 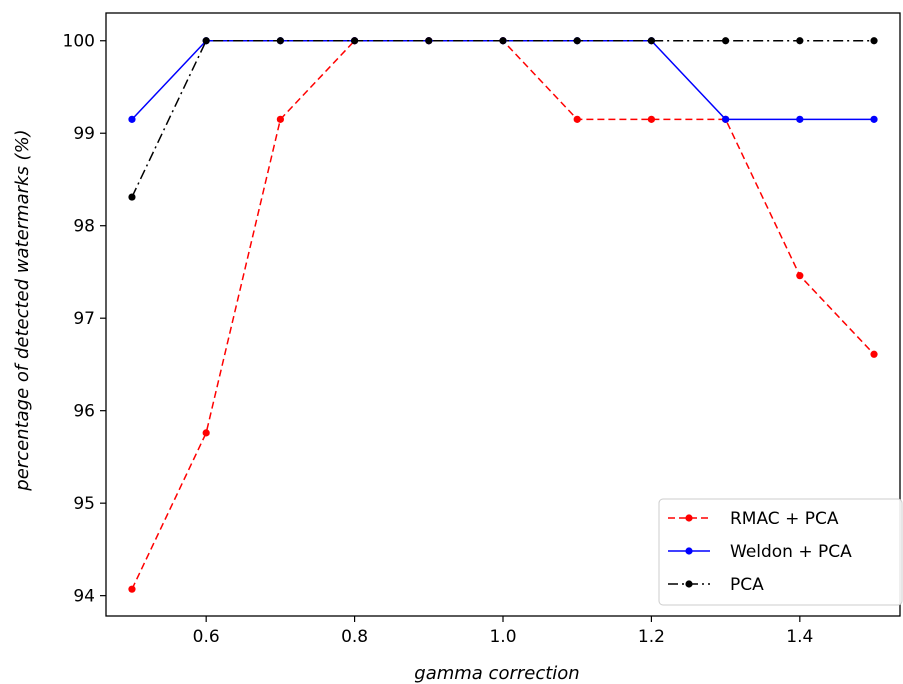 I want to click on y-tick-label: 99, so click(x=84, y=134).